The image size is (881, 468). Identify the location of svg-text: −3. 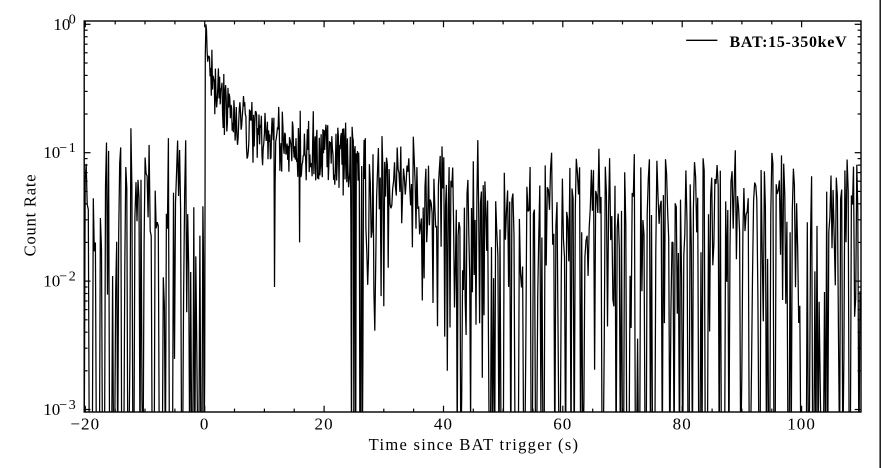
(68, 405).